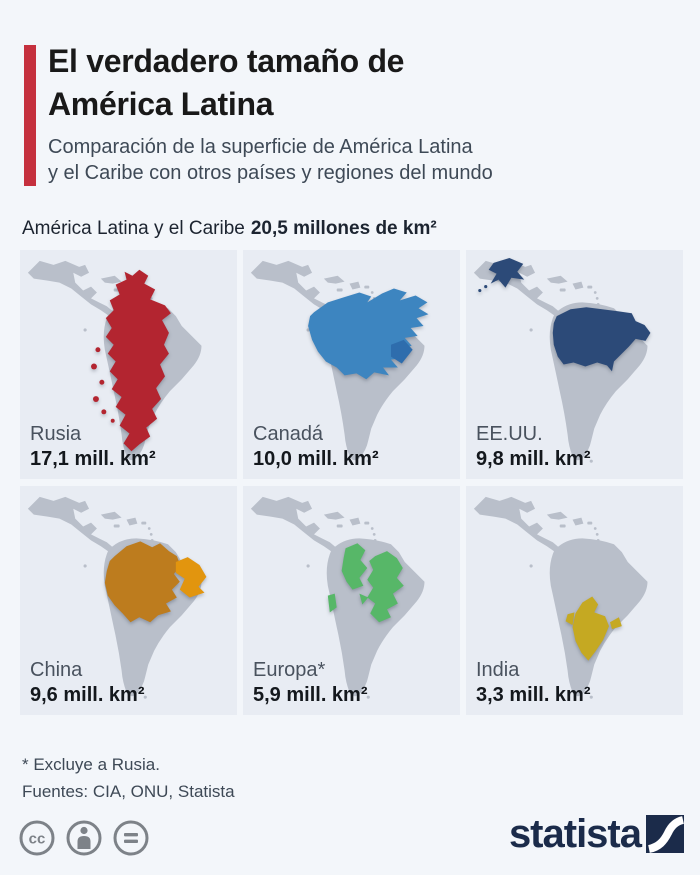 The height and width of the screenshot is (875, 700). What do you see at coordinates (593, 628) in the screenshot?
I see `overlay-india` at bounding box center [593, 628].